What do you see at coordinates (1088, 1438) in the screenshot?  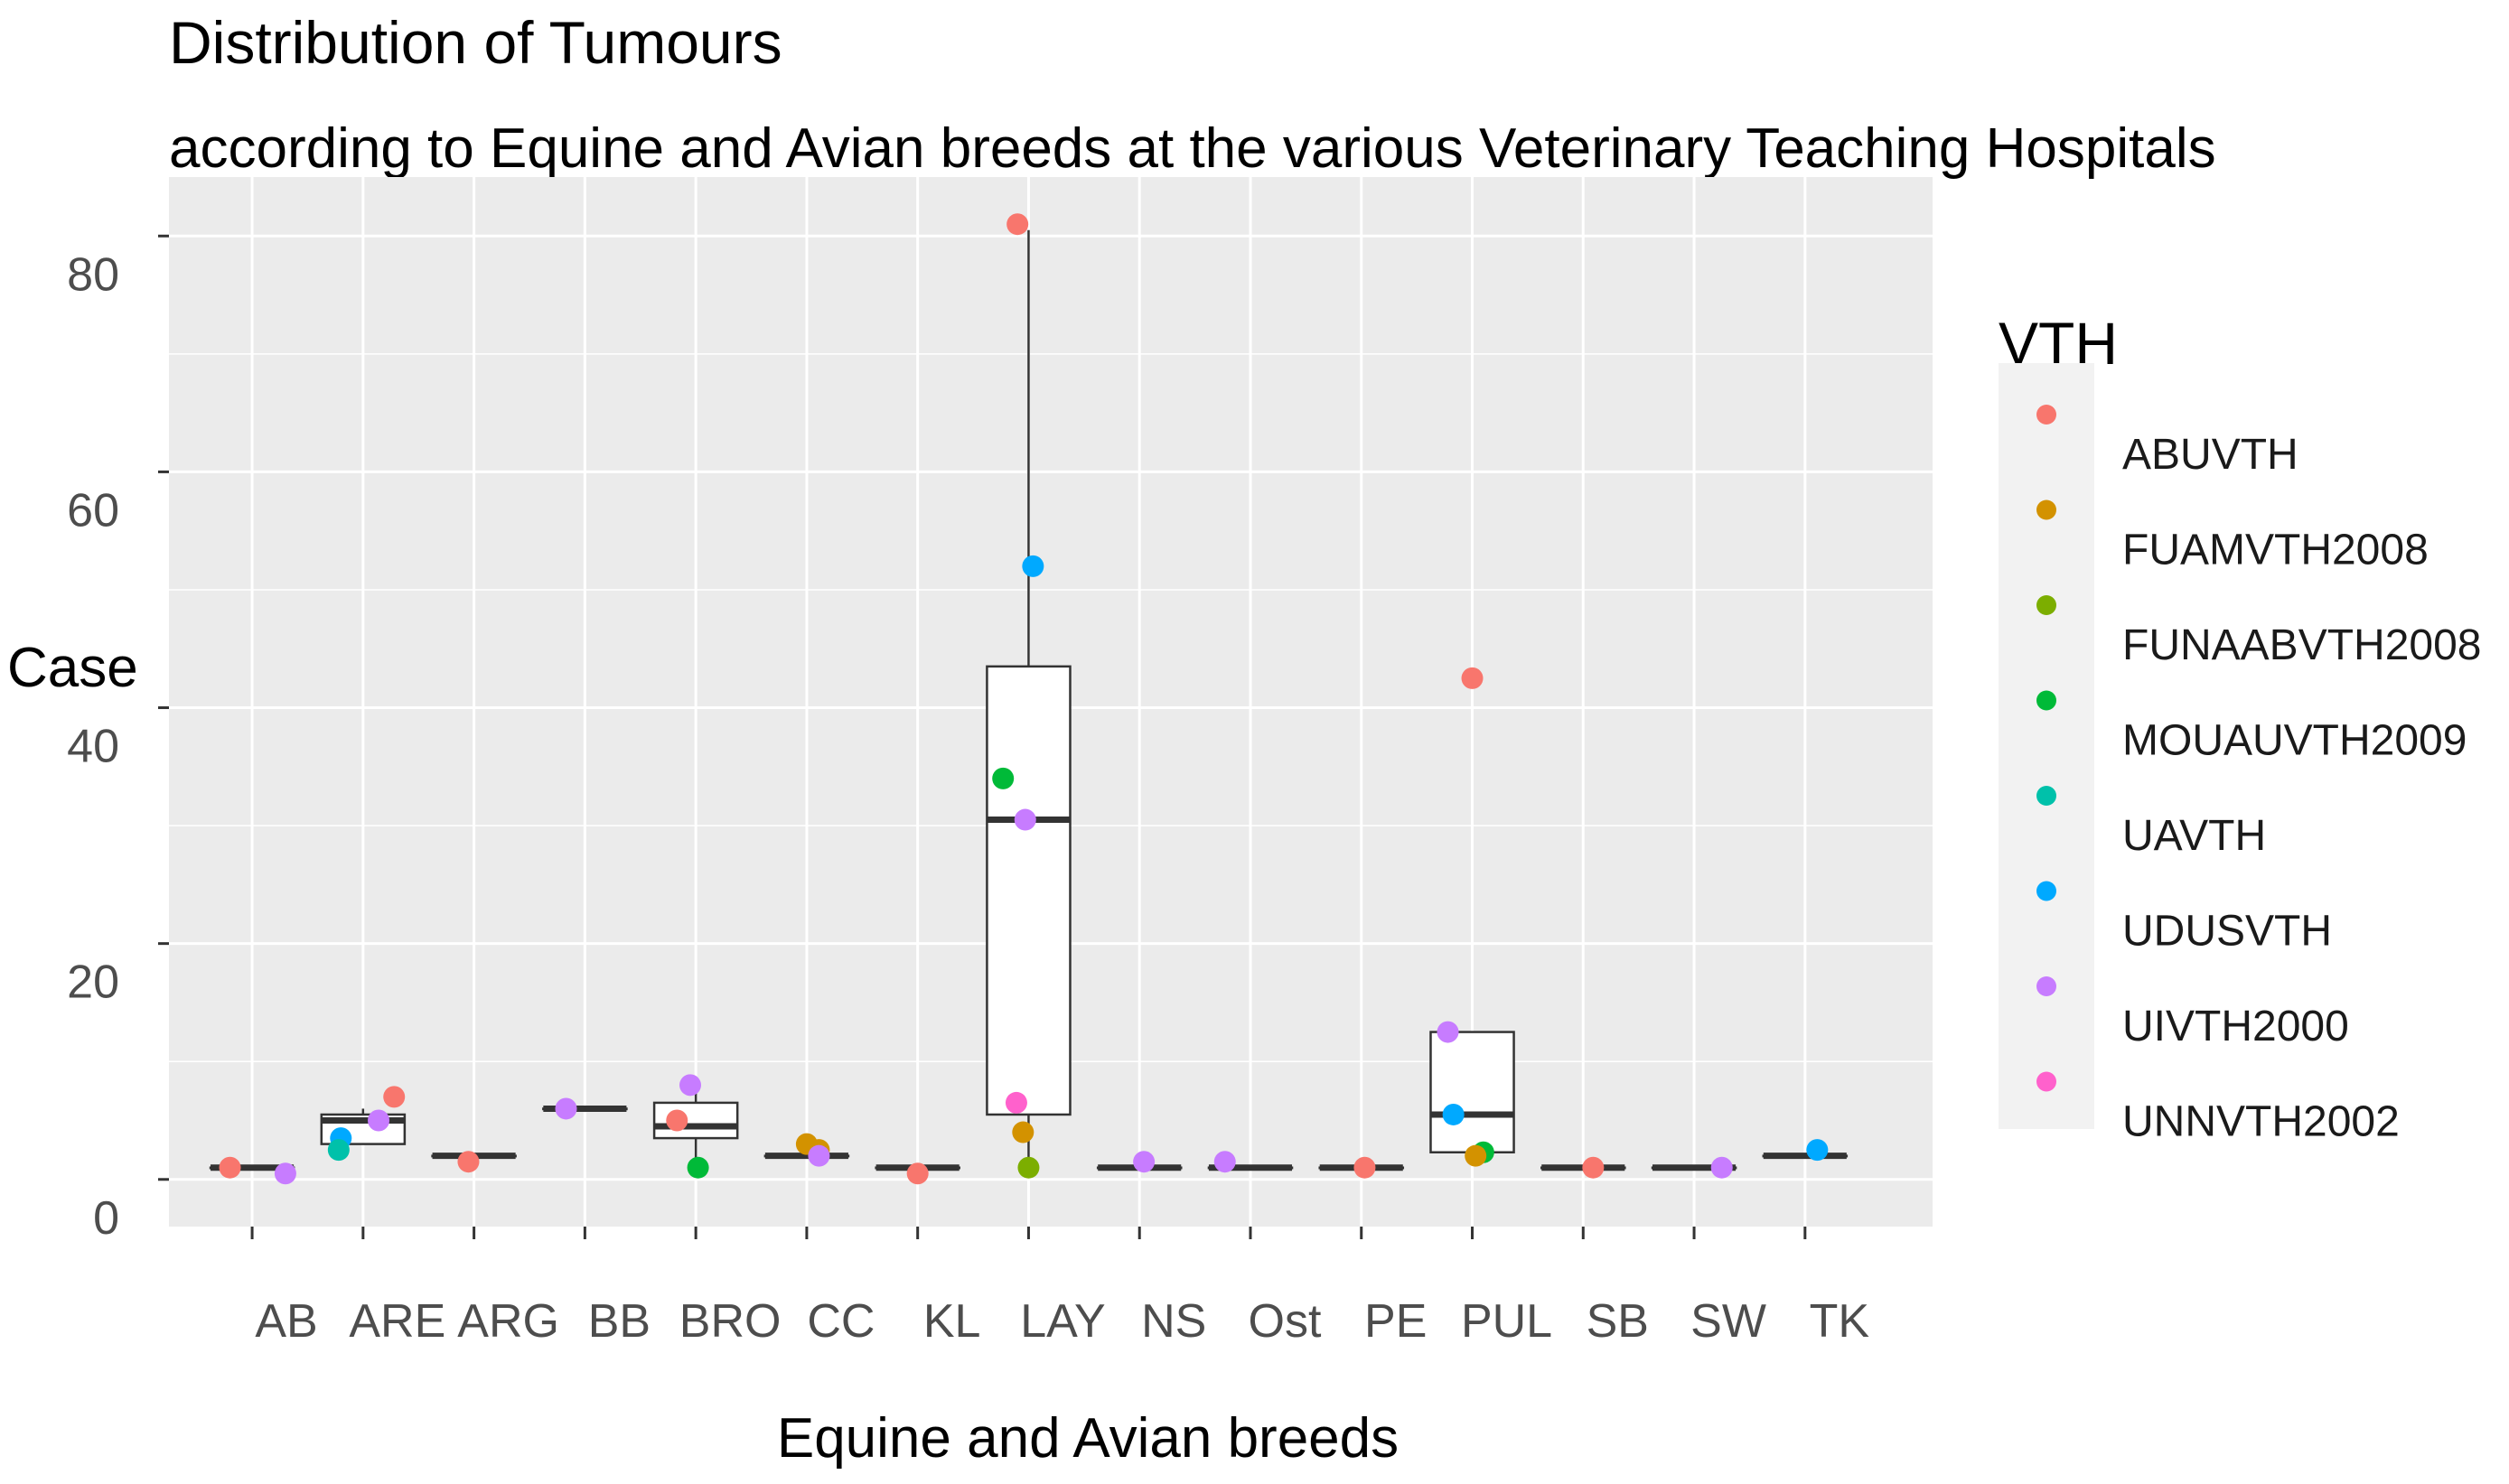 I see `x-axis-title: Equine and Avian breeds` at bounding box center [1088, 1438].